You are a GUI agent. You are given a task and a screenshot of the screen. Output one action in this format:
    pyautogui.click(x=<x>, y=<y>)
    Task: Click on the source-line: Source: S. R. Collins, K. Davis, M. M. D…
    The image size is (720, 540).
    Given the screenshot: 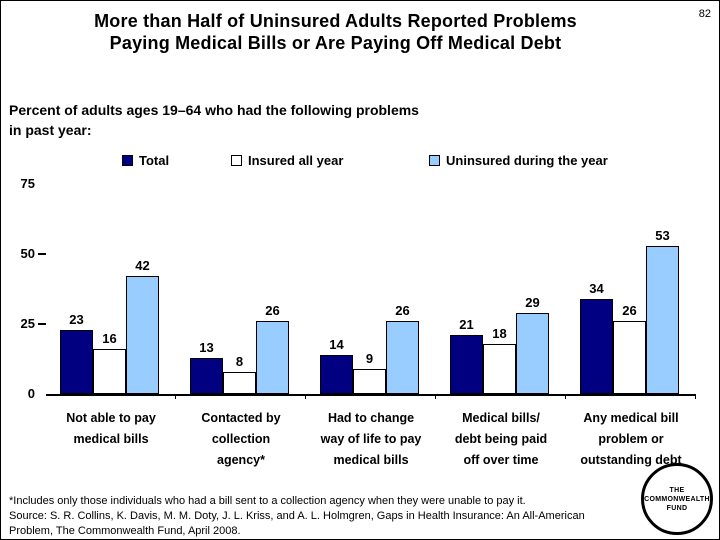 What is the action you would take?
    pyautogui.click(x=297, y=516)
    